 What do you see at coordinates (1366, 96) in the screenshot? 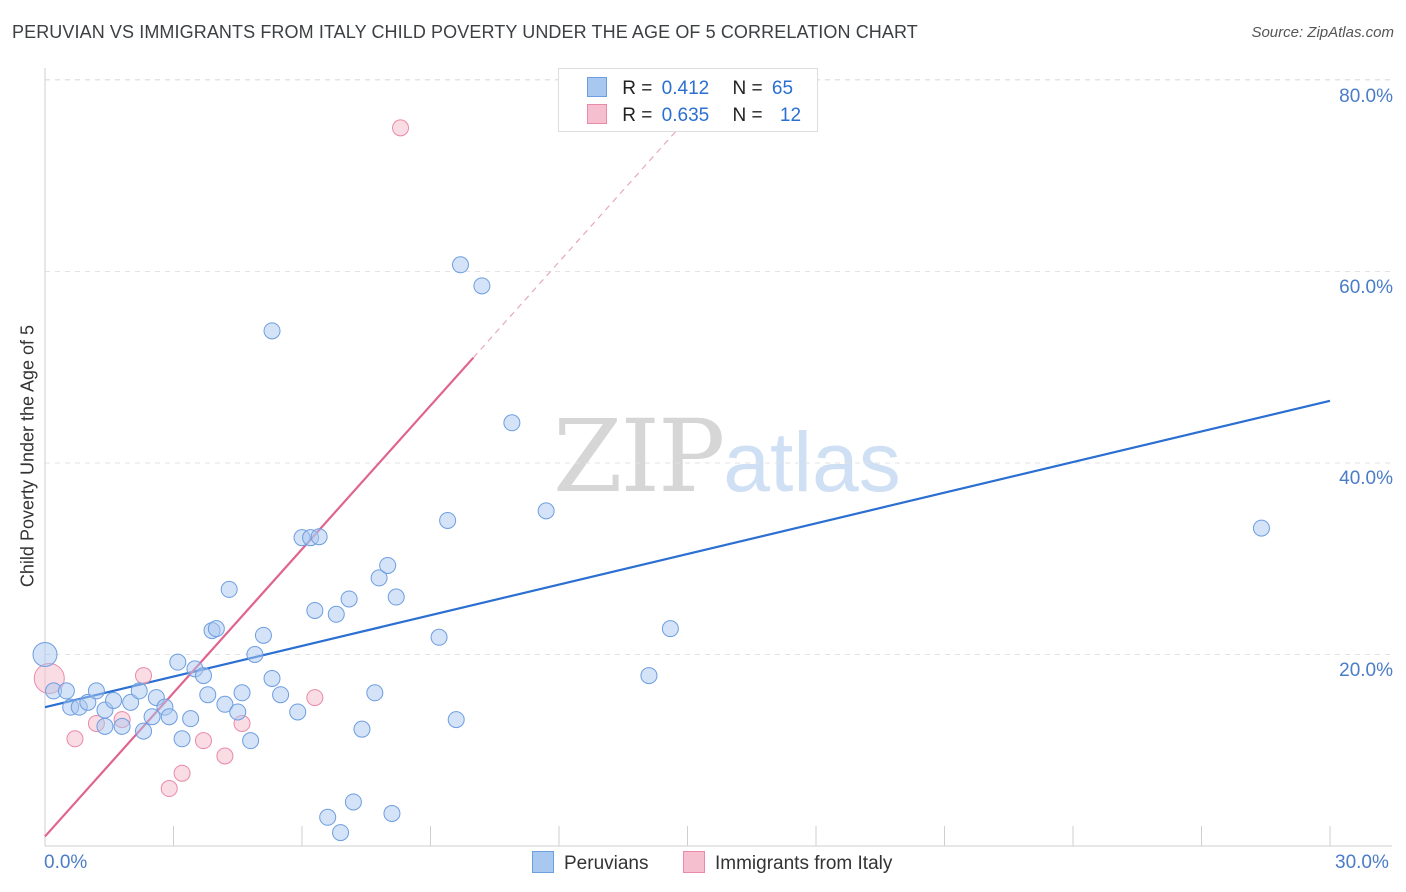
I see `y-tick-label-80: 80.0%` at bounding box center [1366, 96].